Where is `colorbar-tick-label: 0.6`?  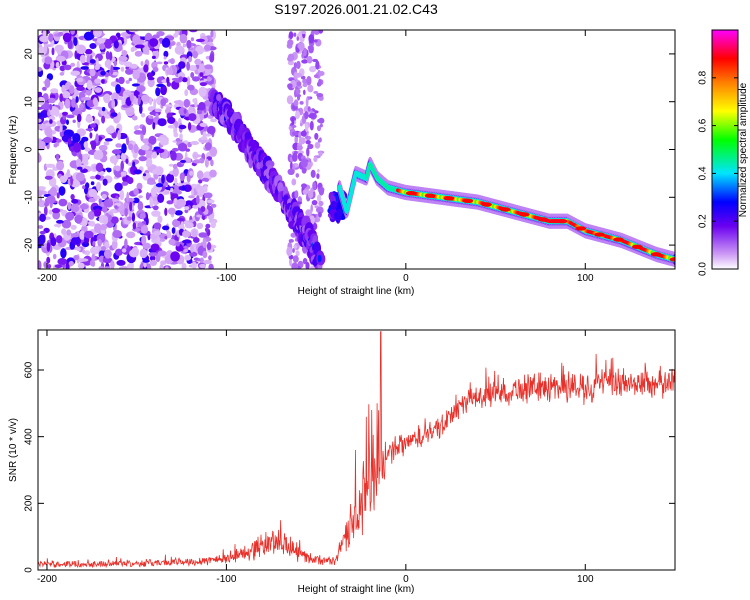 colorbar-tick-label: 0.6 is located at coordinates (703, 125).